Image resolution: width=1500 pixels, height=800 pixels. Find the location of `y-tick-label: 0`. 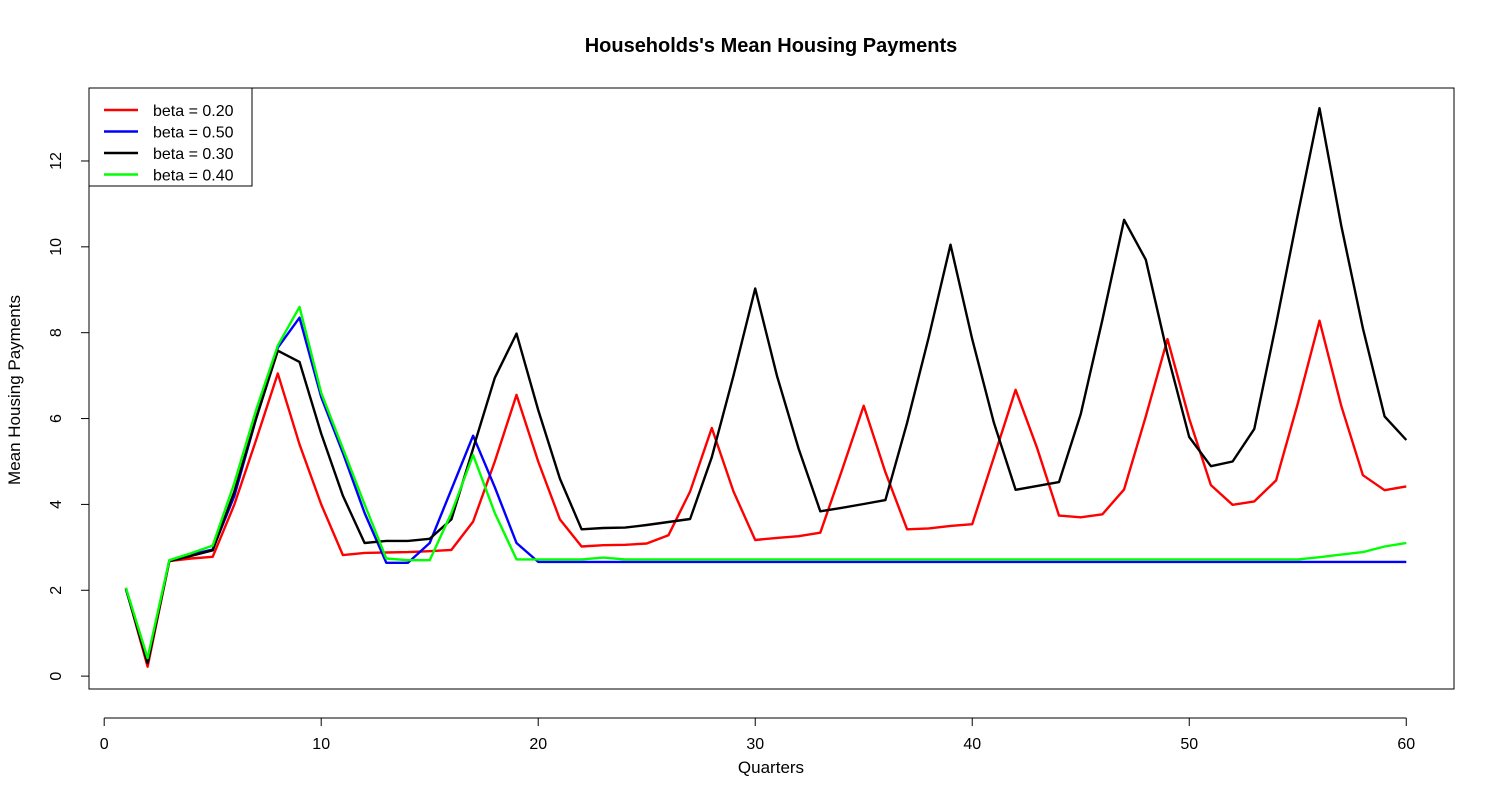

y-tick-label: 0 is located at coordinates (56, 676).